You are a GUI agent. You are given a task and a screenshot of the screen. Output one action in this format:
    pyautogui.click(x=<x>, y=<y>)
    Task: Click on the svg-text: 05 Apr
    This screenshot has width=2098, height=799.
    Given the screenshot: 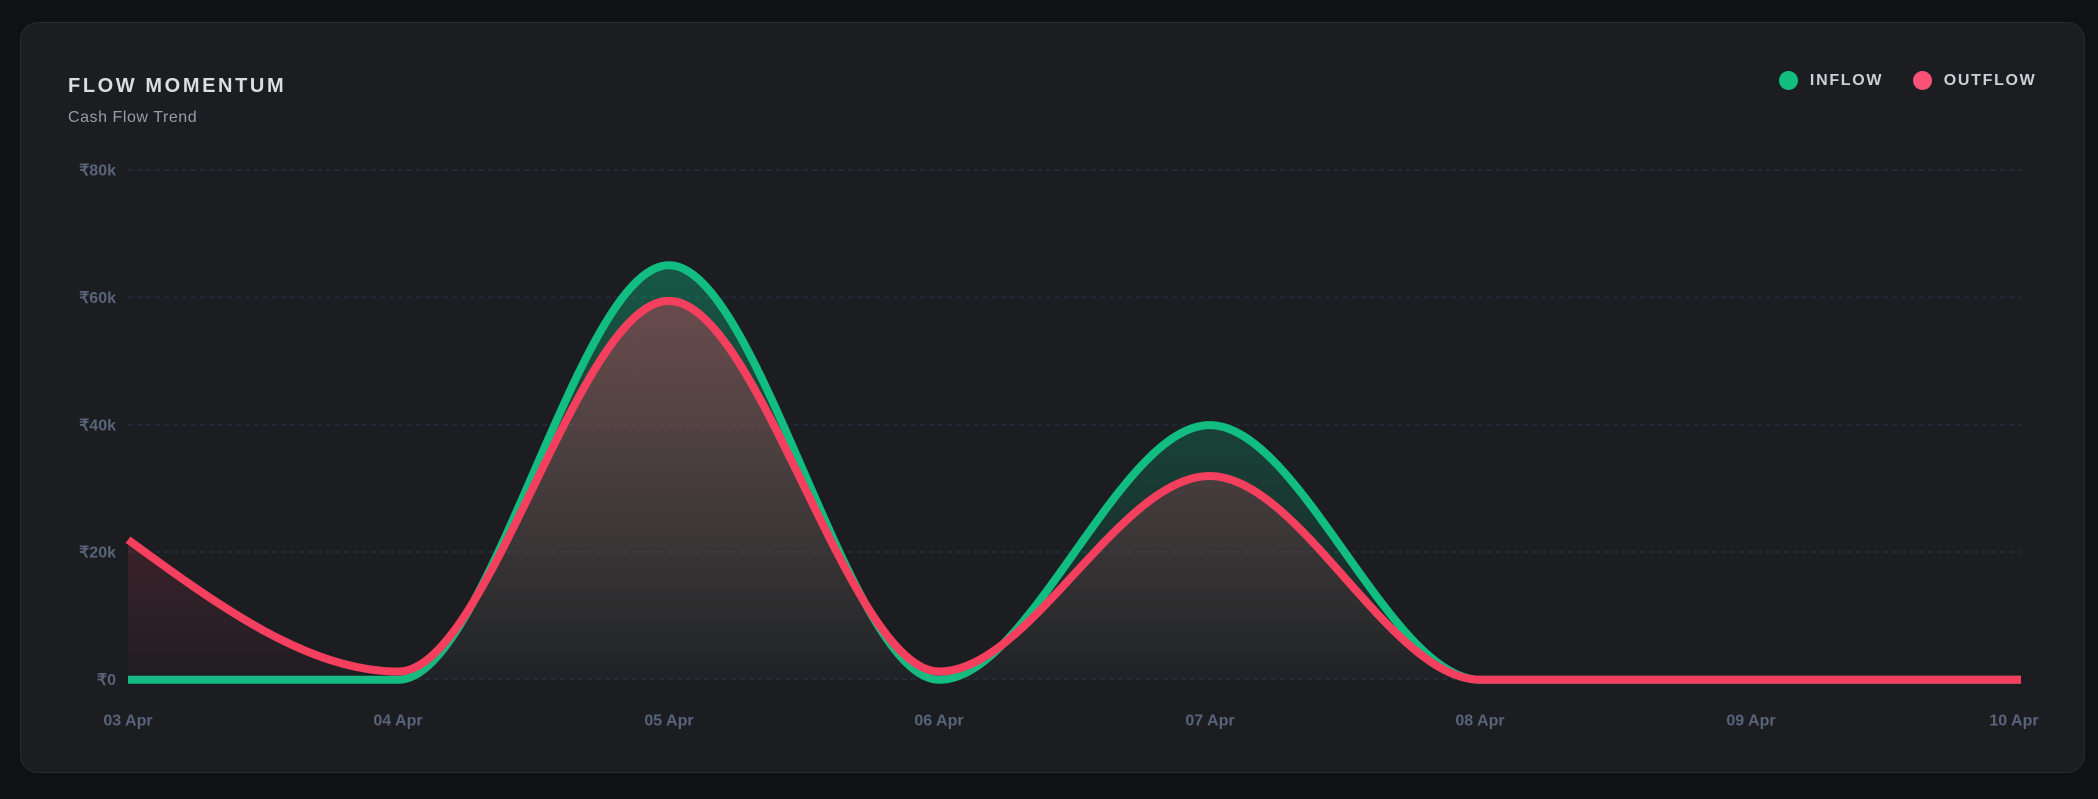 What is the action you would take?
    pyautogui.click(x=668, y=721)
    